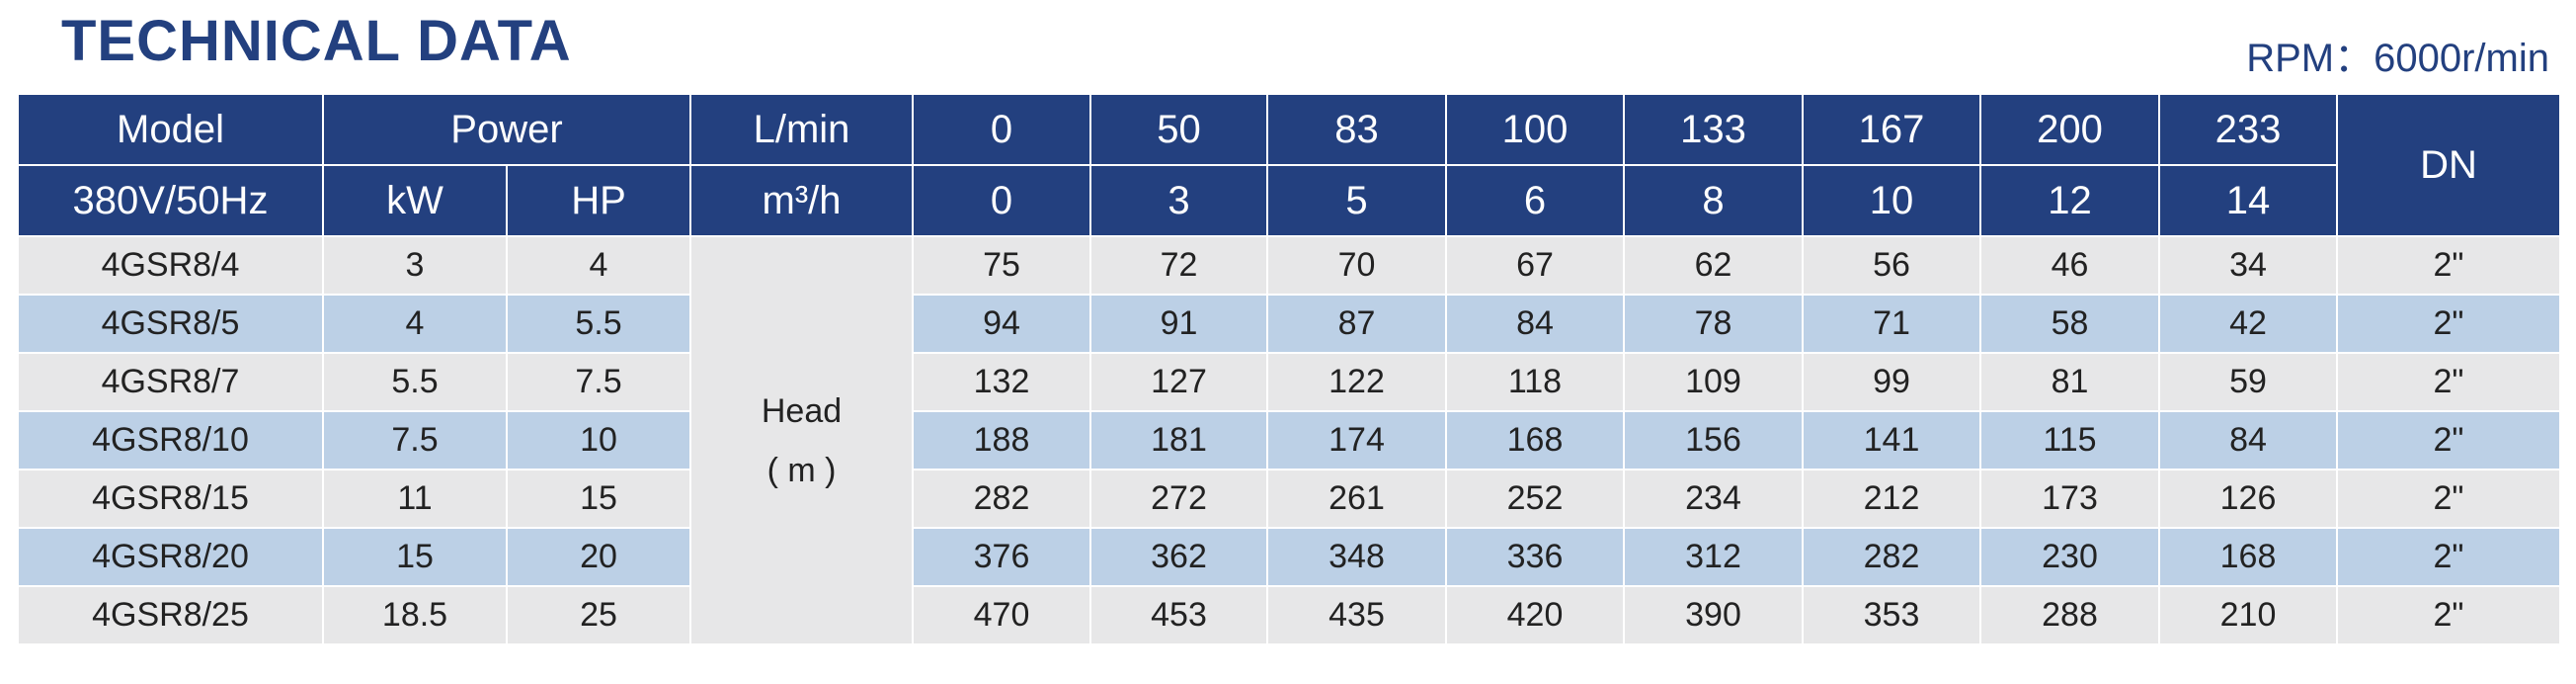 The image size is (2576, 684). I want to click on cell: 122, so click(1356, 382).